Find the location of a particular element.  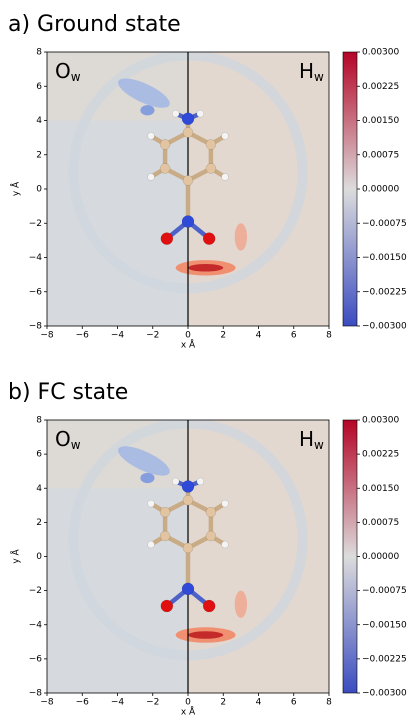

panel-title: a) Ground state is located at coordinates (94, 24).